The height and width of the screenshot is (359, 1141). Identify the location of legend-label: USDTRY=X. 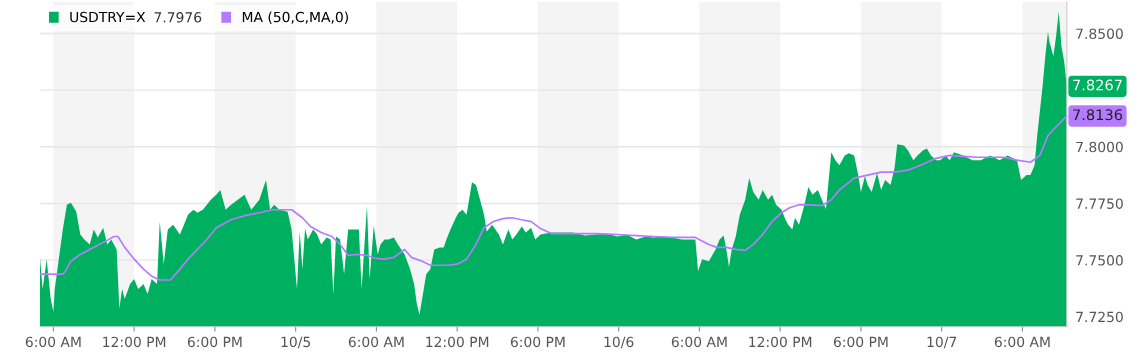
(108, 17).